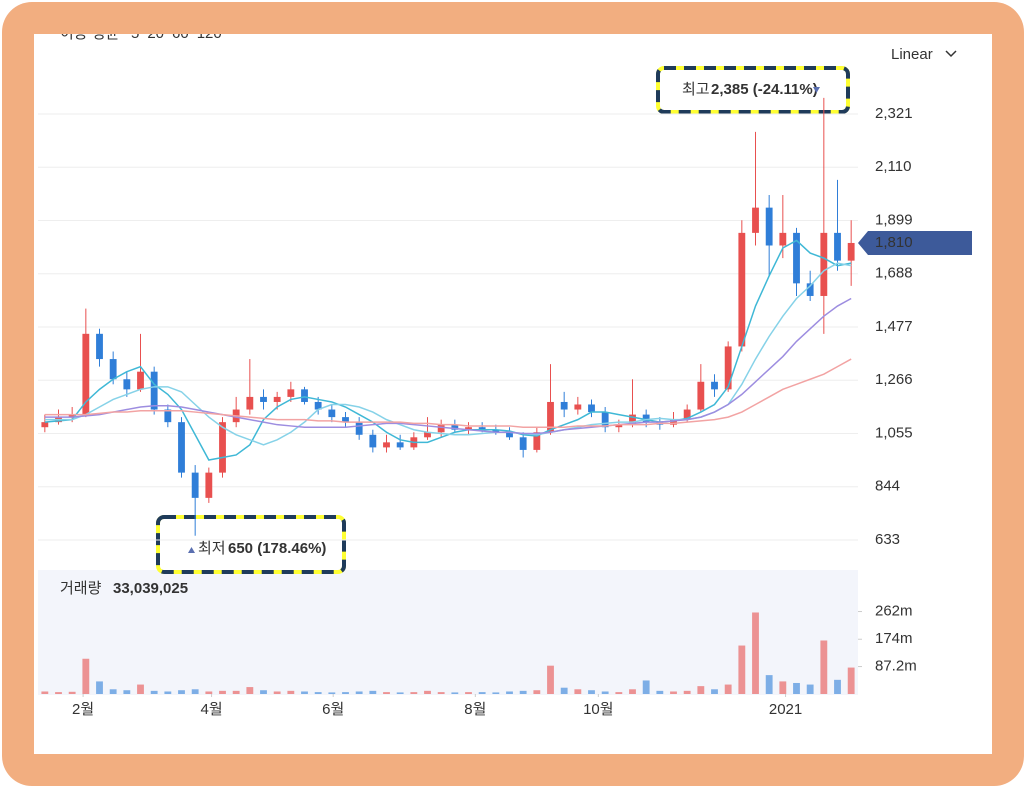 The image size is (1026, 788). What do you see at coordinates (894, 638) in the screenshot?
I see `volume-tick-label: 174m` at bounding box center [894, 638].